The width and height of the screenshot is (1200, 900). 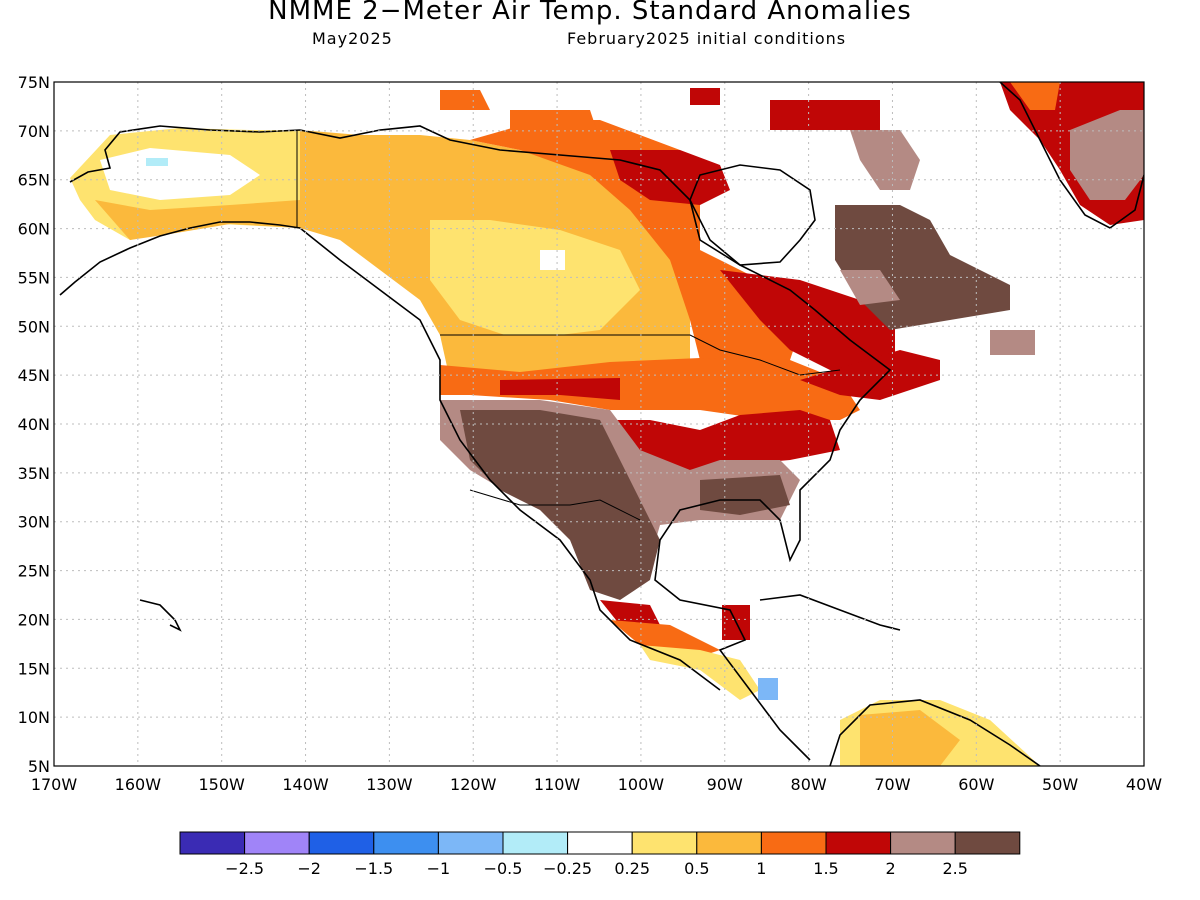 What do you see at coordinates (473, 784) in the screenshot?
I see `longitude-label: 120W` at bounding box center [473, 784].